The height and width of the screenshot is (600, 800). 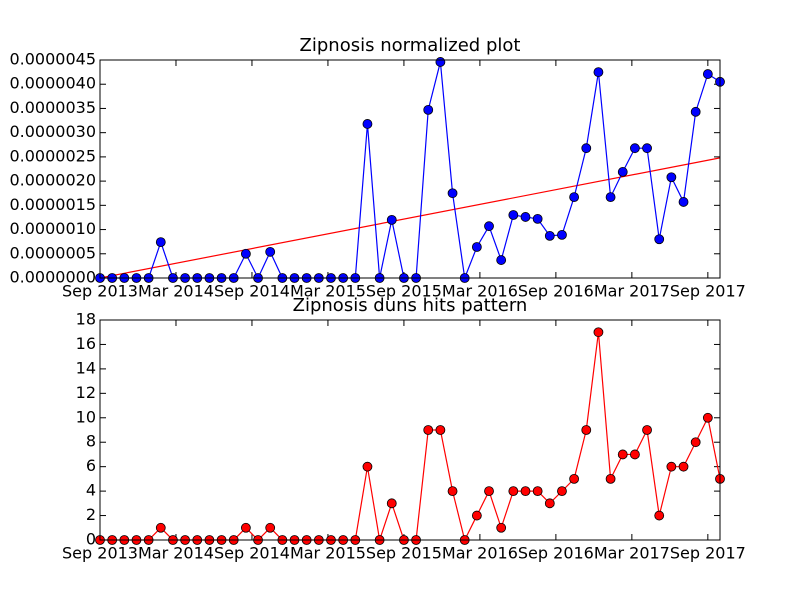 I want to click on y-tick-label: 8, so click(x=91, y=441).